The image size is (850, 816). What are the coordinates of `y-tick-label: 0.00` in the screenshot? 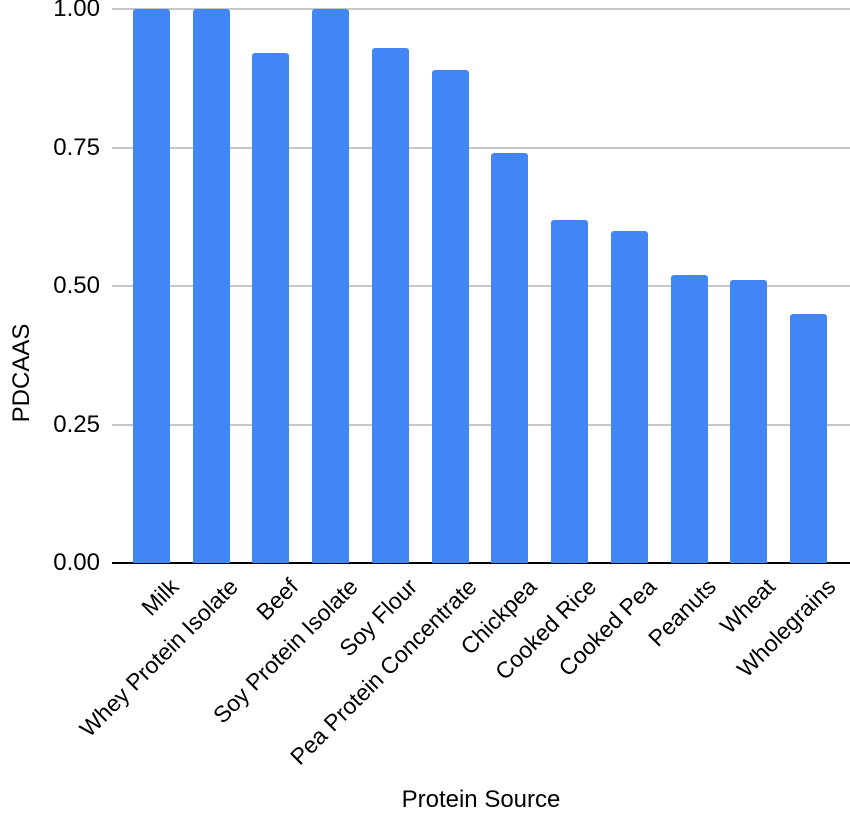 It's located at (76, 562).